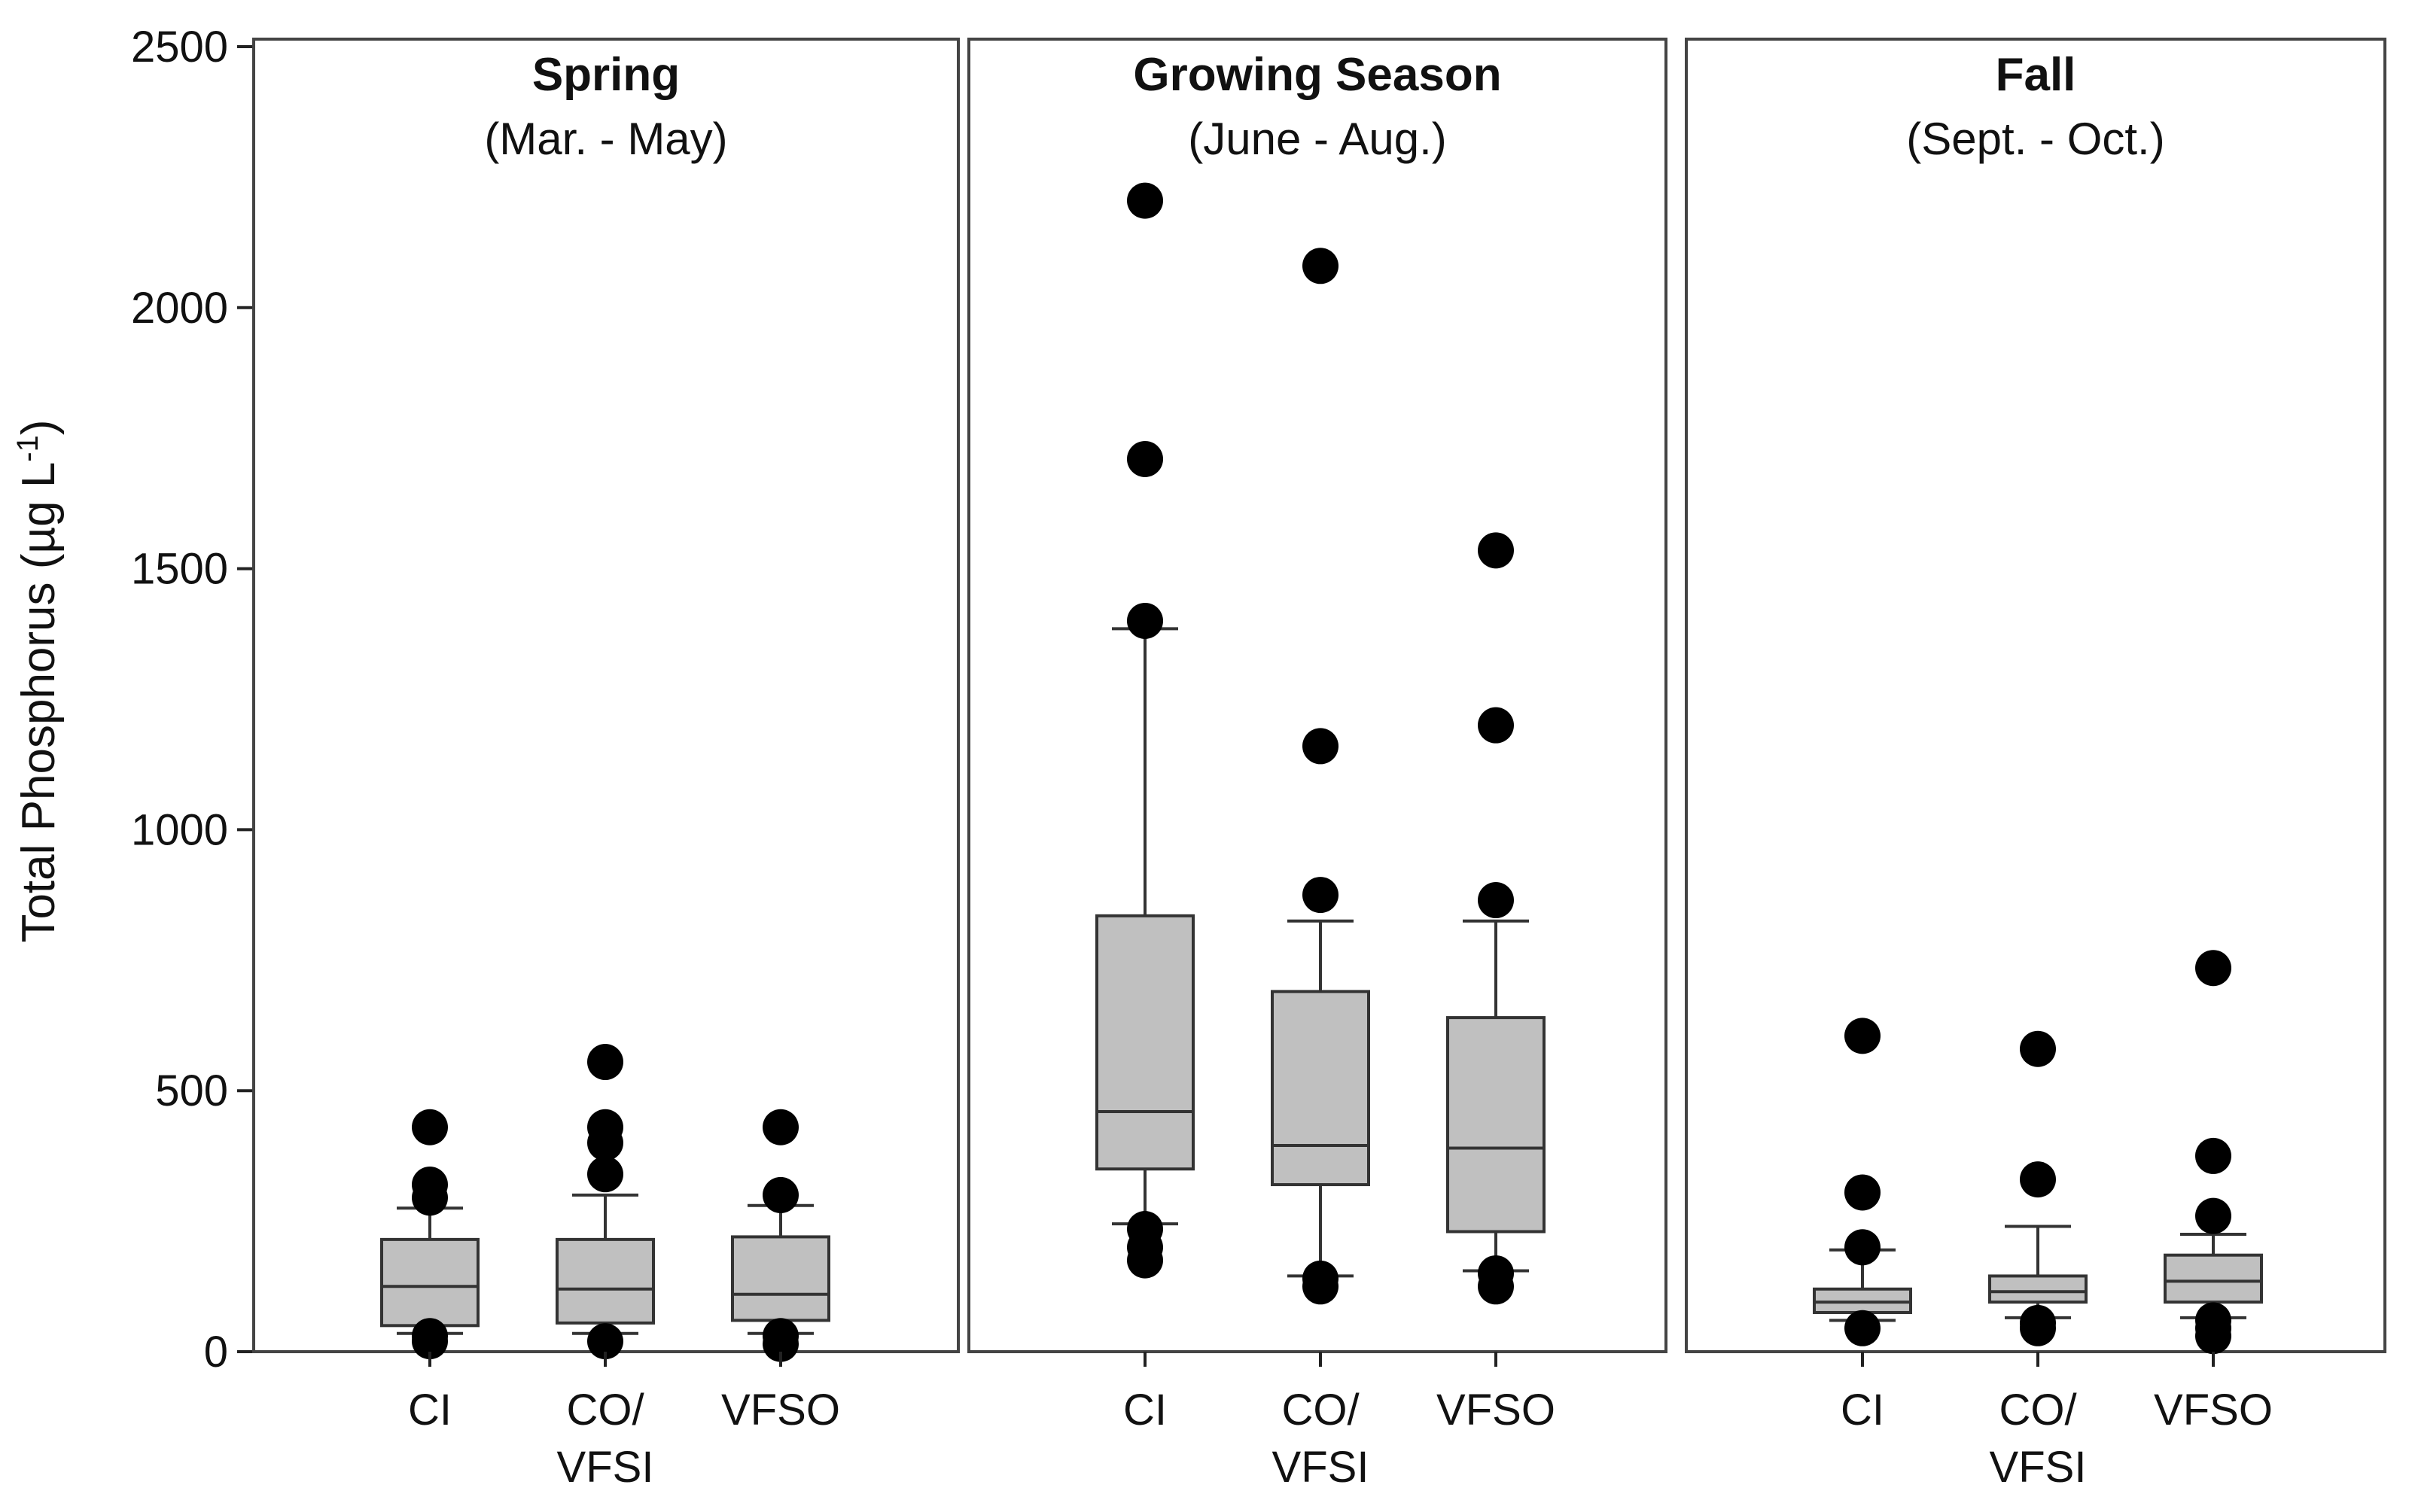 Image resolution: width=2409 pixels, height=1512 pixels. What do you see at coordinates (193, 700) in the screenshot?
I see `y-axis: 0 500 1000 1500 2000 2500` at bounding box center [193, 700].